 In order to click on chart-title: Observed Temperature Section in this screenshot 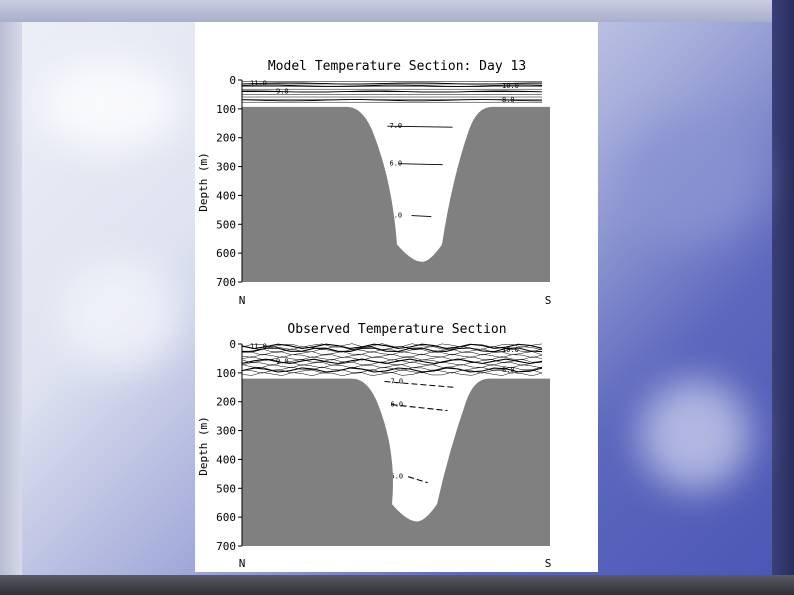, I will do `click(396, 329)`.